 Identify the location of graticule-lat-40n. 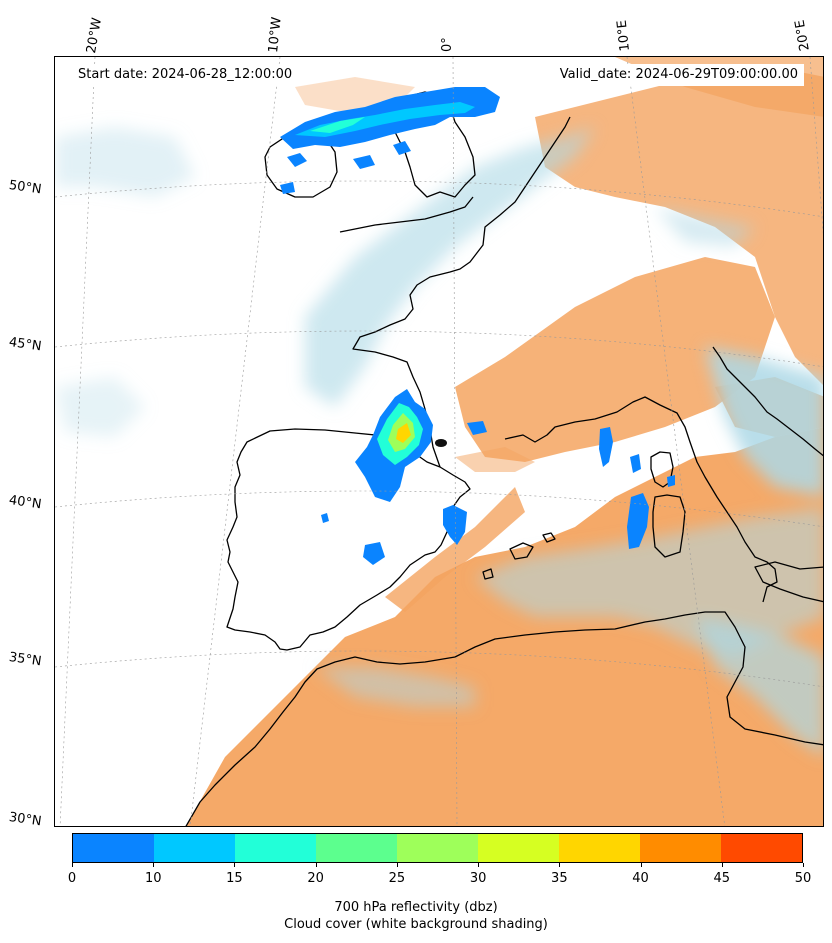
(439, 508).